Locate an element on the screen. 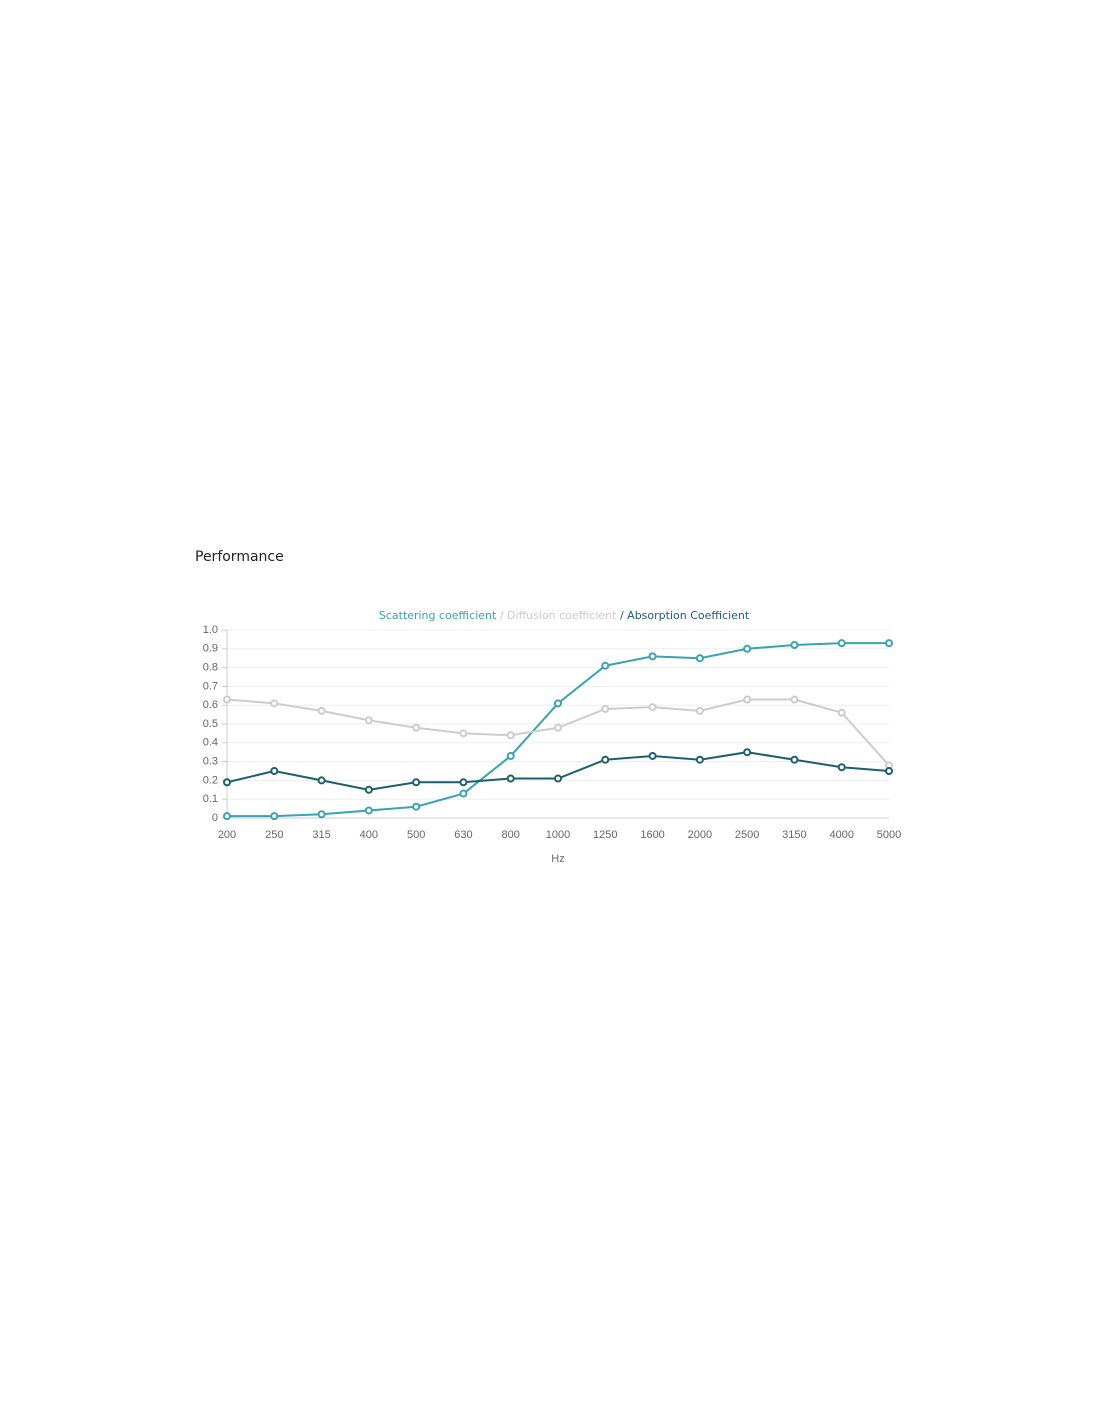 The image size is (1100, 1422). y-tick-label: 0.3 is located at coordinates (210, 762).